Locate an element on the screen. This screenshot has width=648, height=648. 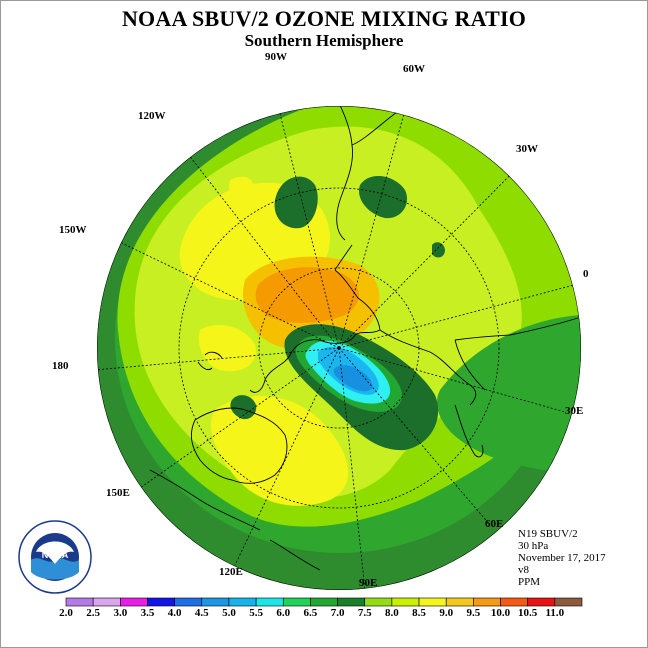
colorbar-tick-label: 10.0 is located at coordinates (500, 613).